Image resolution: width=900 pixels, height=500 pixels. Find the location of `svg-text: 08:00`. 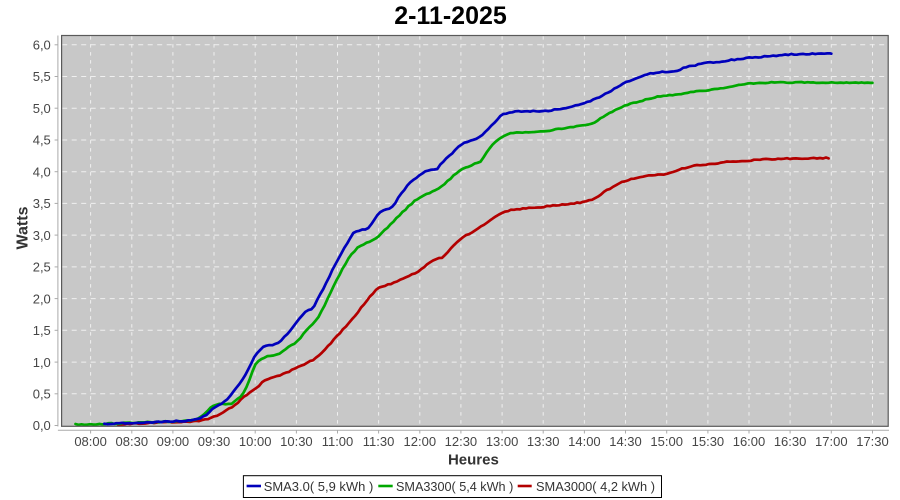

svg-text: 08:00 is located at coordinates (90, 441).